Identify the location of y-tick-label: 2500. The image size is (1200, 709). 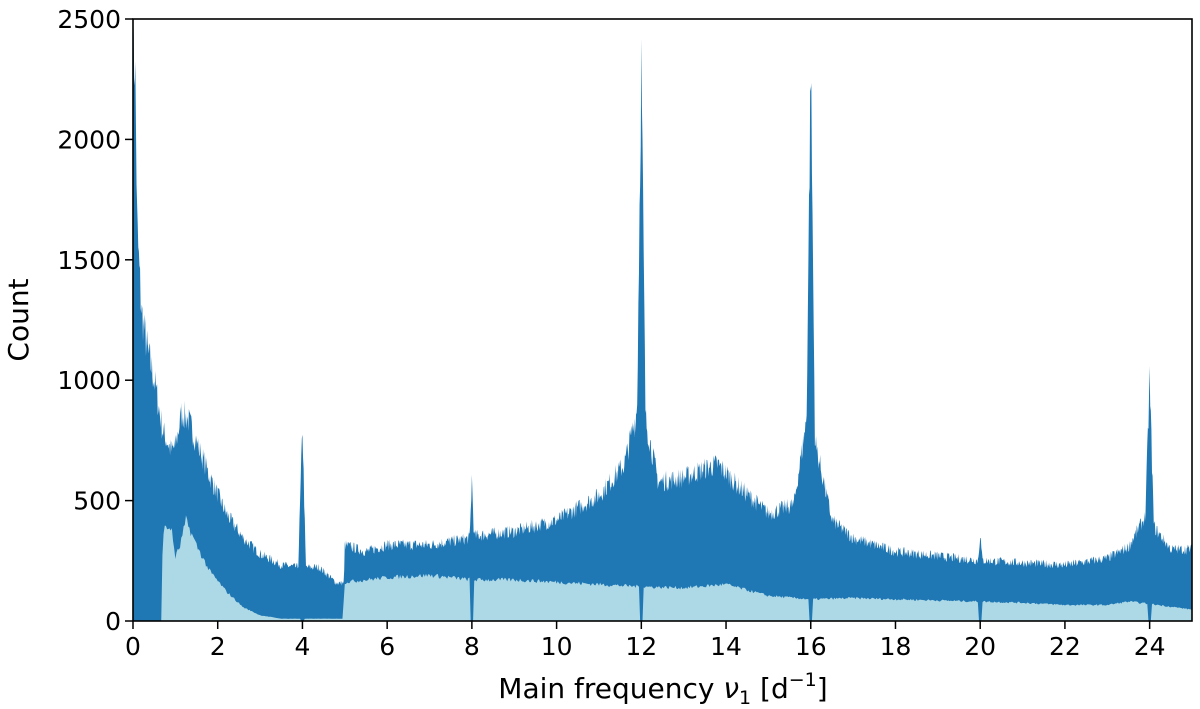
(89, 19).